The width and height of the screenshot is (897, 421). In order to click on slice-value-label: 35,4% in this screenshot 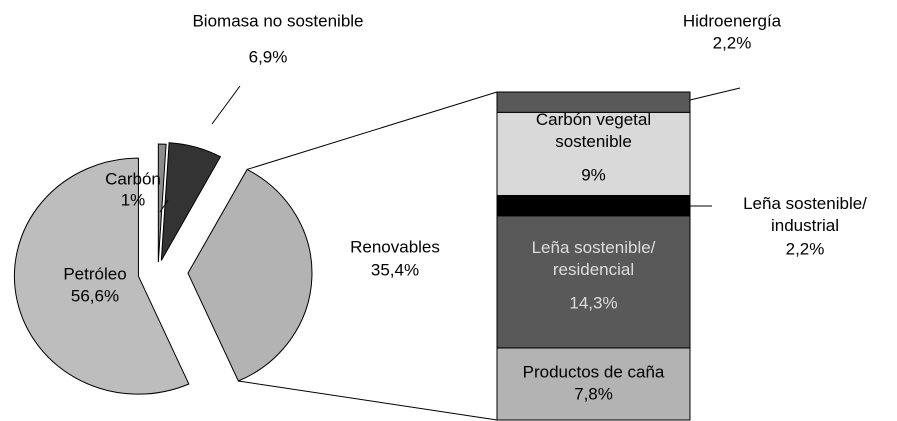, I will do `click(395, 269)`.